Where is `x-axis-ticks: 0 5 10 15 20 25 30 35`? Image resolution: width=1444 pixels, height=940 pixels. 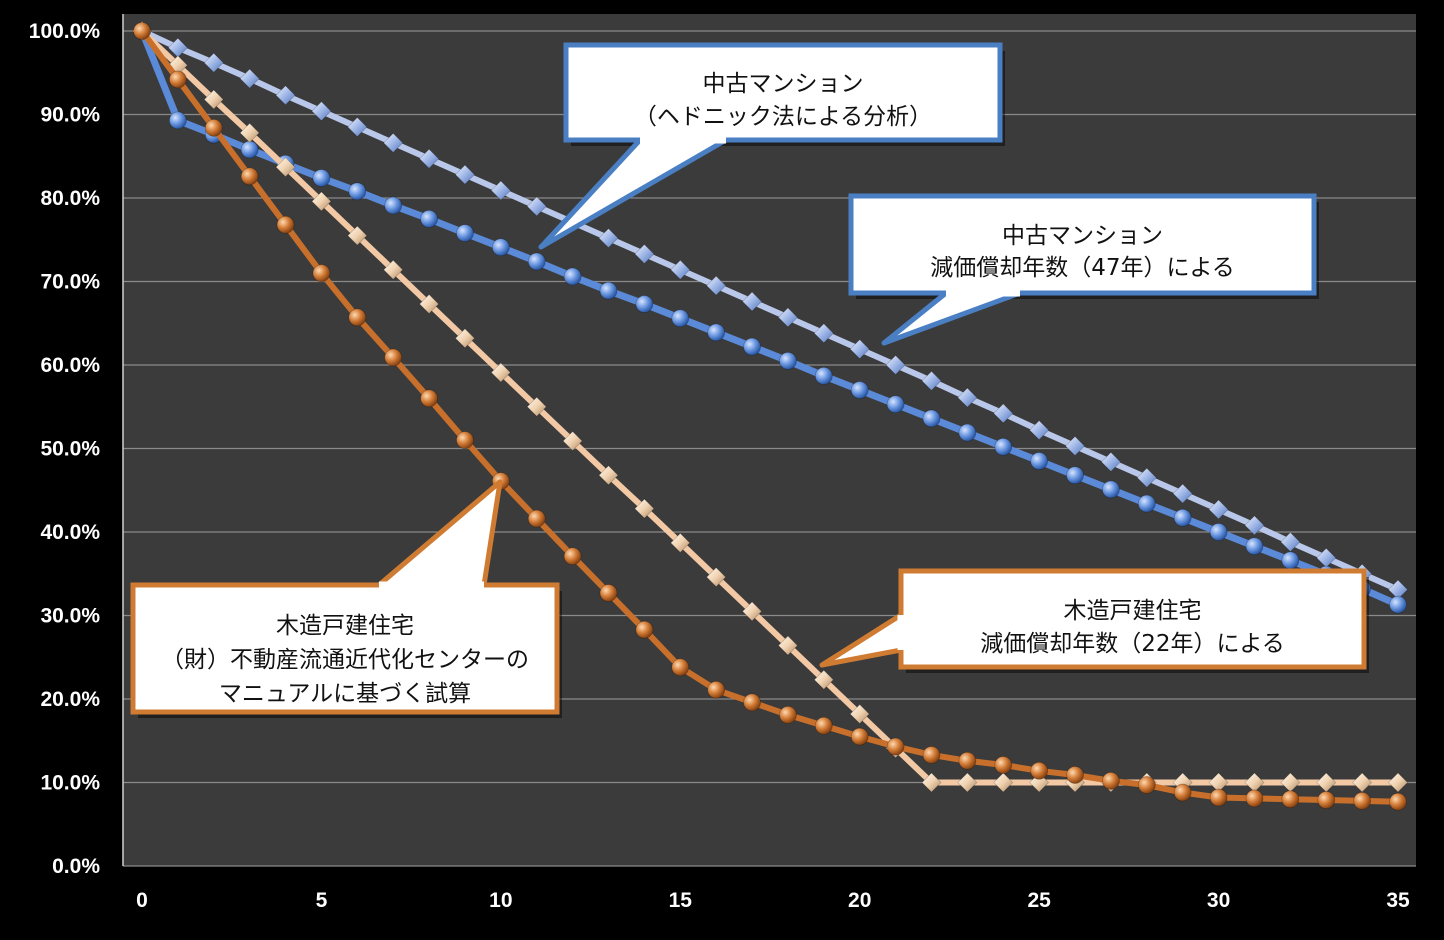
x-axis-ticks: 0 5 10 15 20 25 30 35 is located at coordinates (773, 900).